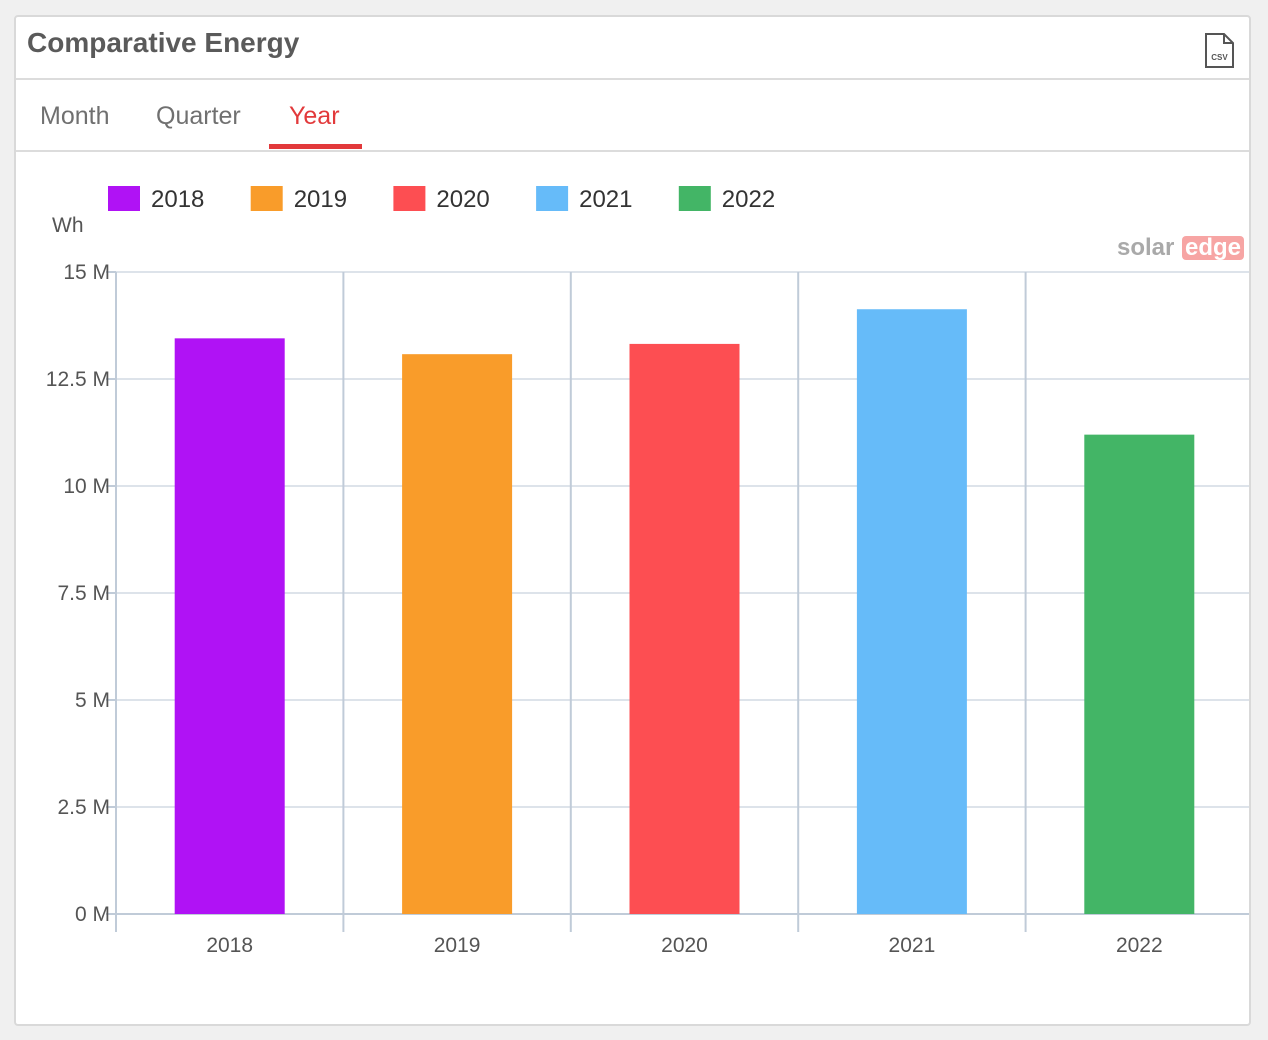 Image resolution: width=1268 pixels, height=1040 pixels. What do you see at coordinates (320, 199) in the screenshot?
I see `legend-label: 2019` at bounding box center [320, 199].